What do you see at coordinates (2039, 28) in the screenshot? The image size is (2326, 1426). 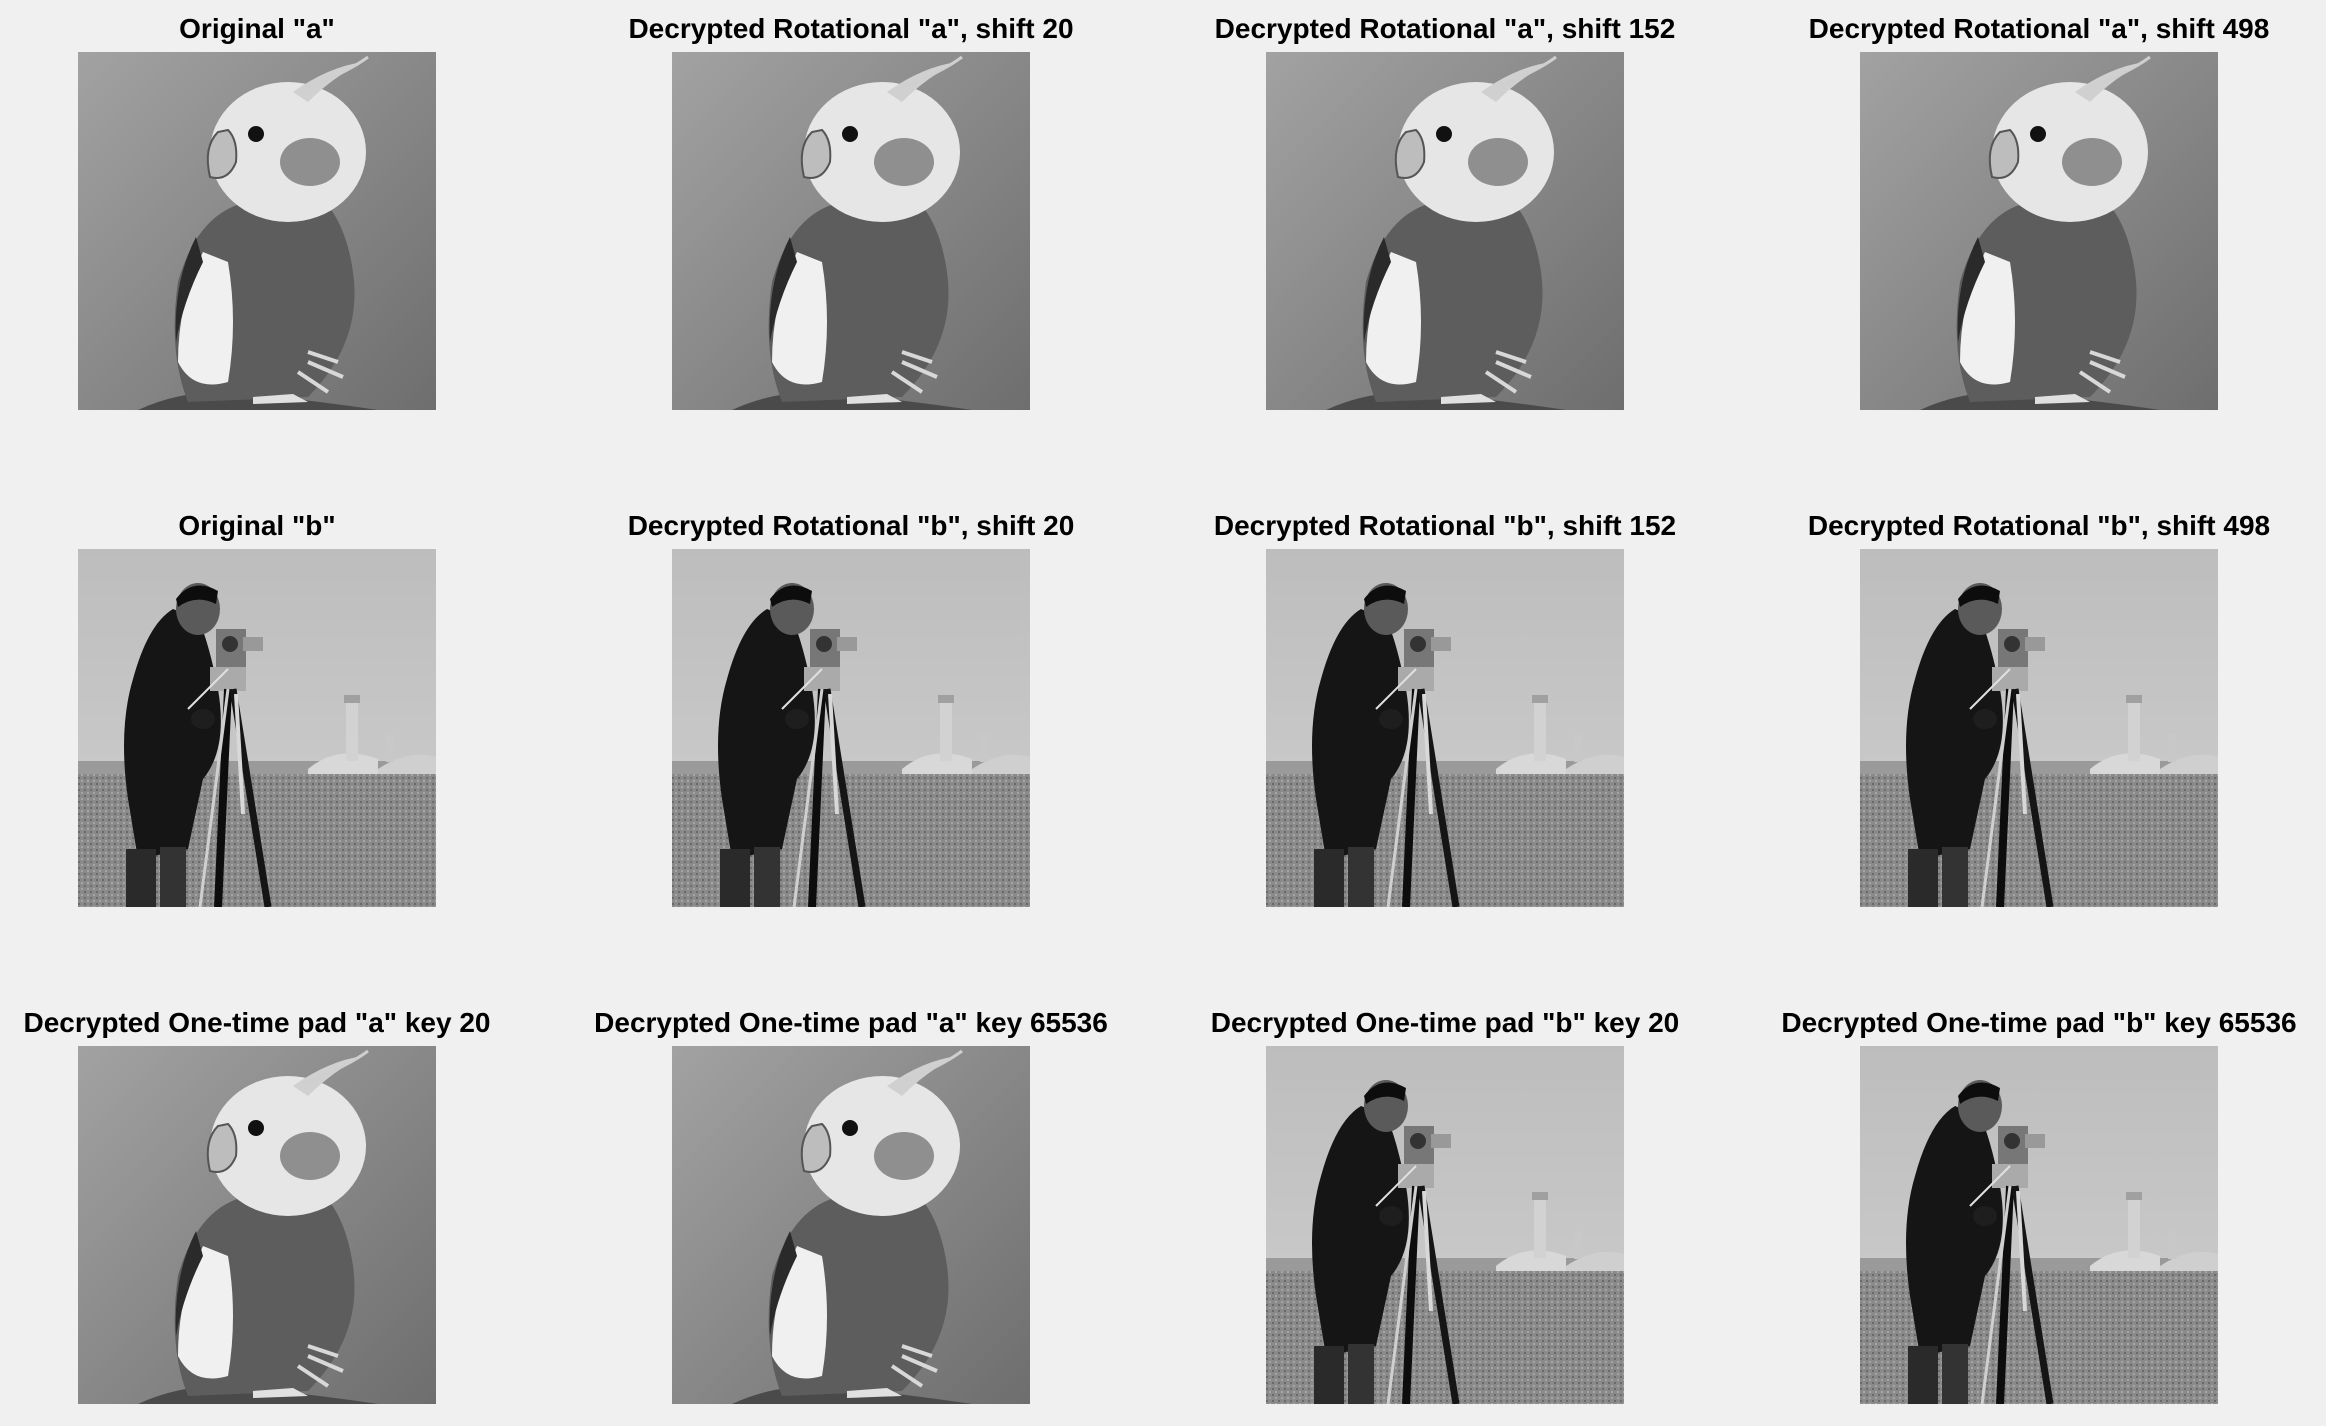 I see `subplot-title: Decrypted Rotational "a", shift 498` at bounding box center [2039, 28].